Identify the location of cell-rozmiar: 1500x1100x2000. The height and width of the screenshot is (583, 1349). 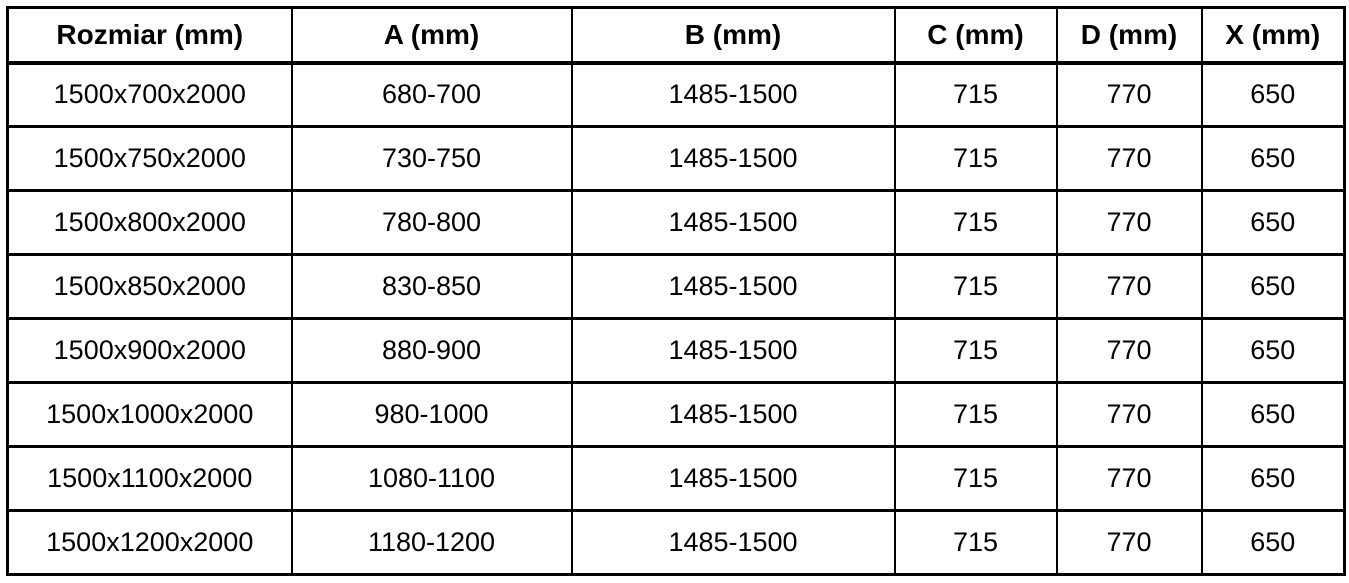
(149, 478).